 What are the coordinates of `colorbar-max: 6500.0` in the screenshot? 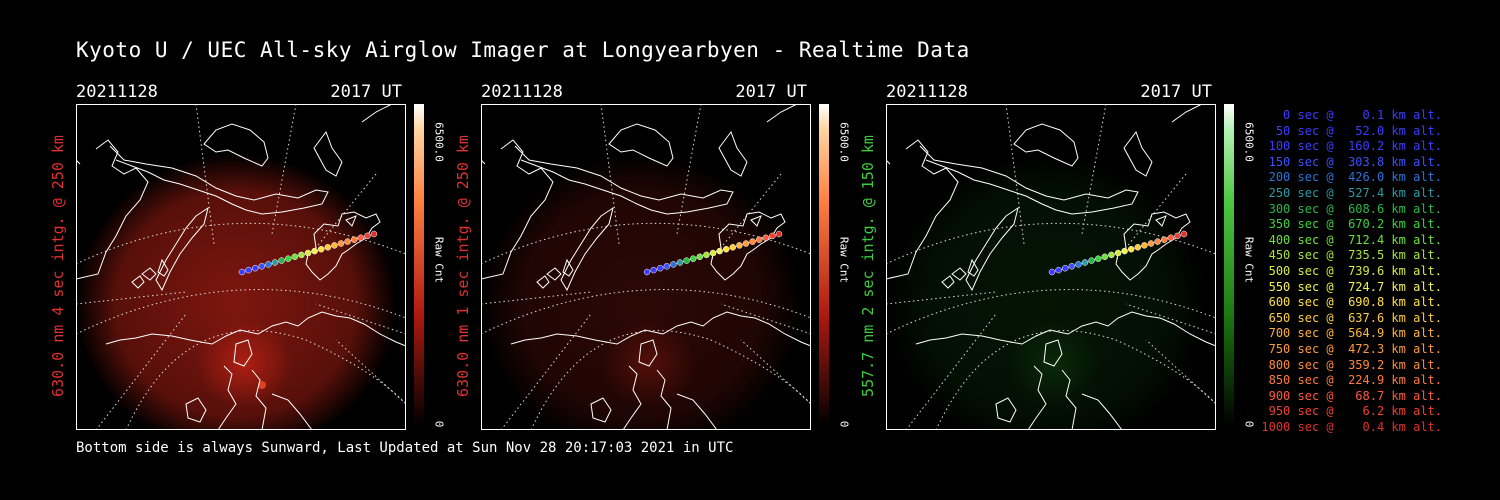 It's located at (844, 142).